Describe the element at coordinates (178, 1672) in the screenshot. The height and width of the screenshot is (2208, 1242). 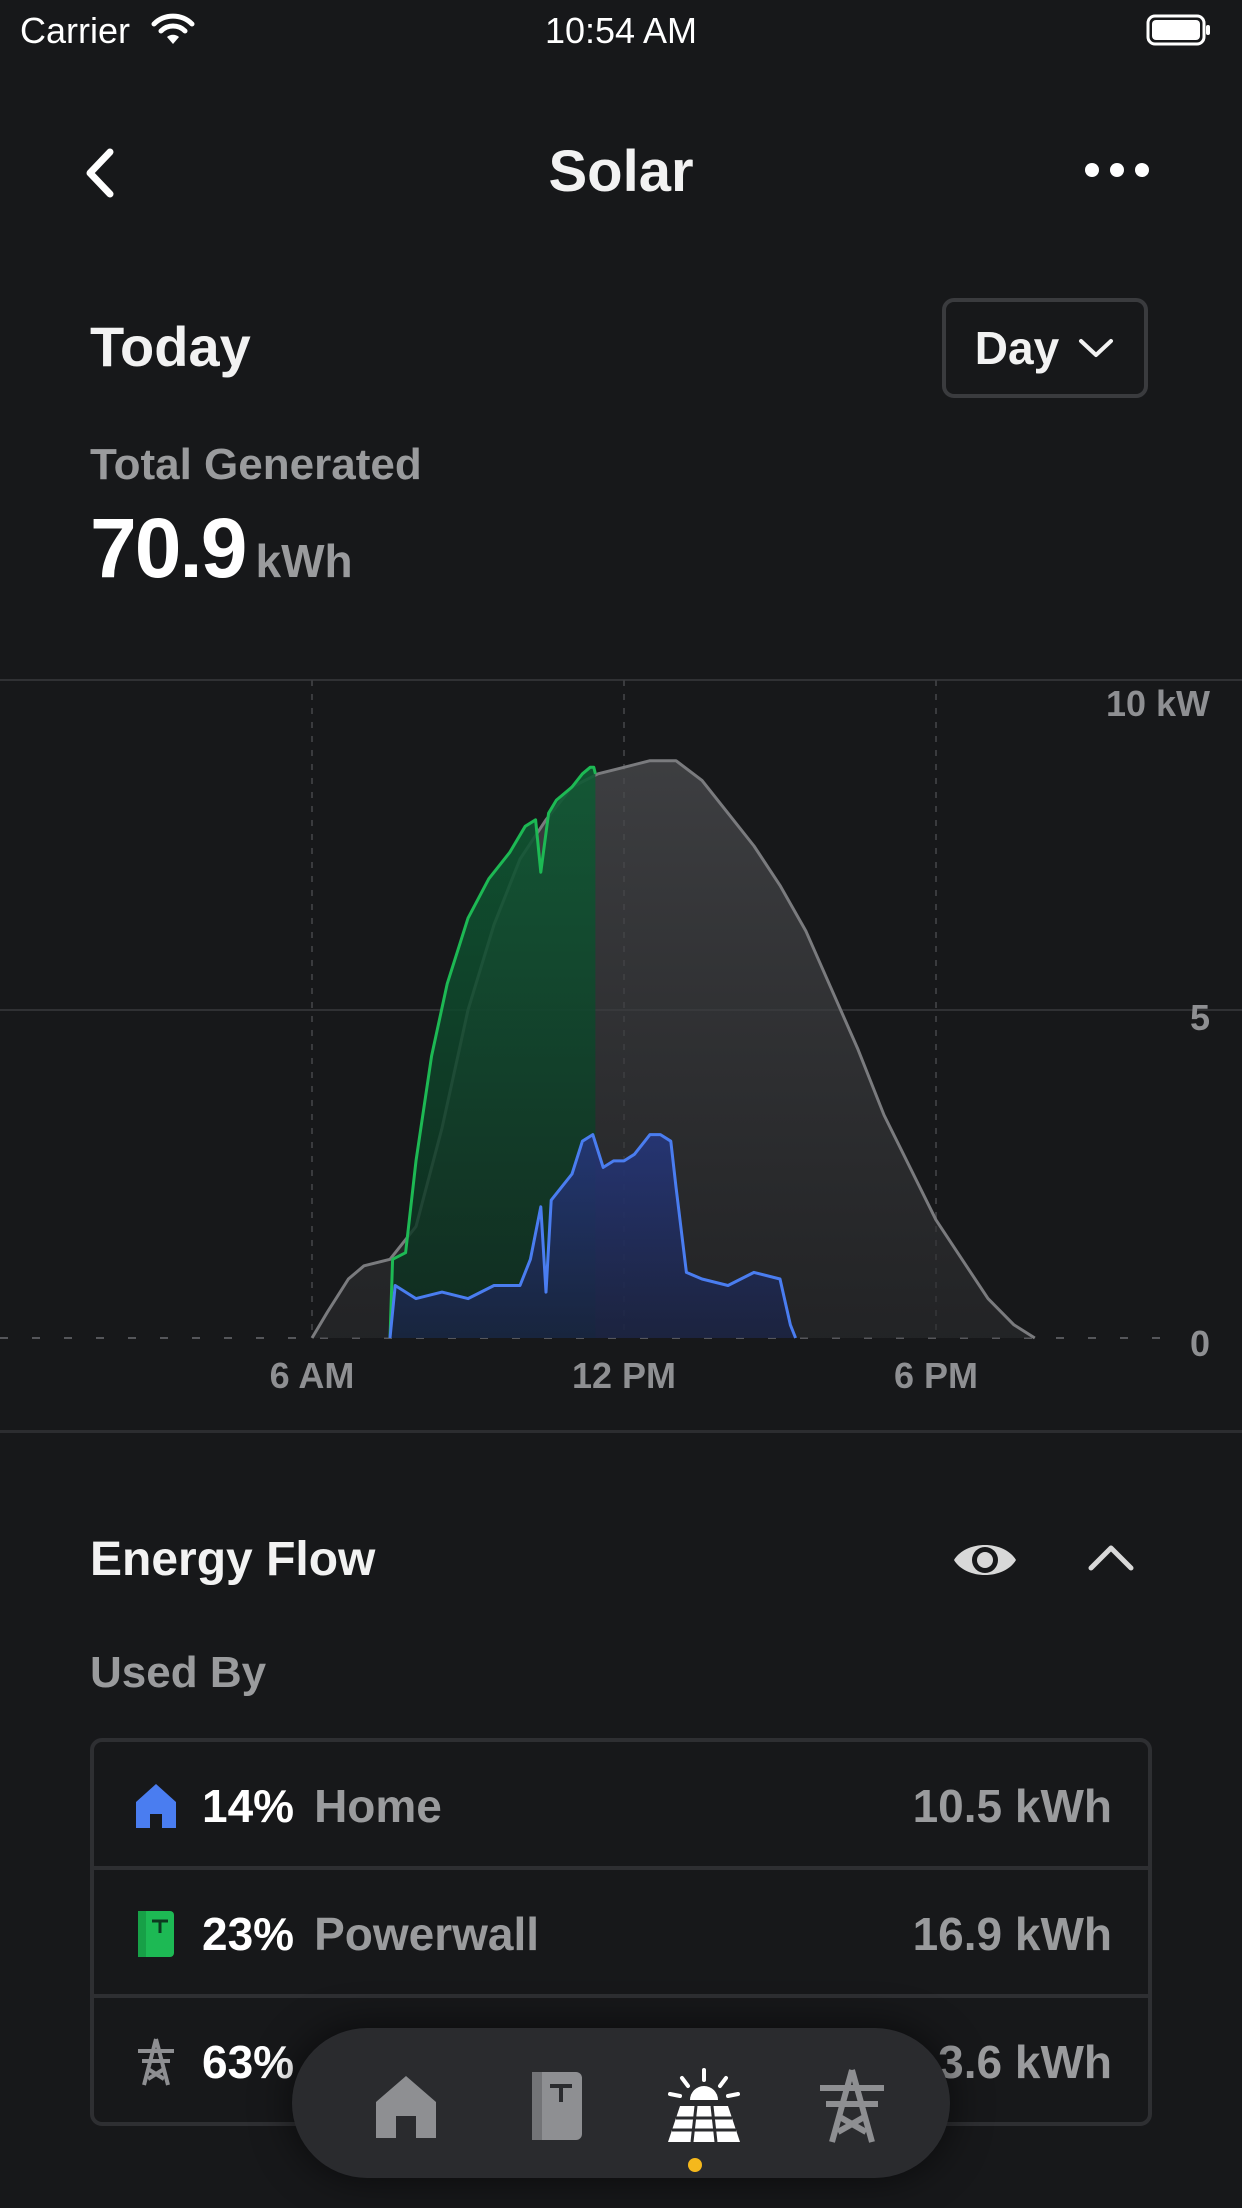
I see `used-by-label: Used By` at that location.